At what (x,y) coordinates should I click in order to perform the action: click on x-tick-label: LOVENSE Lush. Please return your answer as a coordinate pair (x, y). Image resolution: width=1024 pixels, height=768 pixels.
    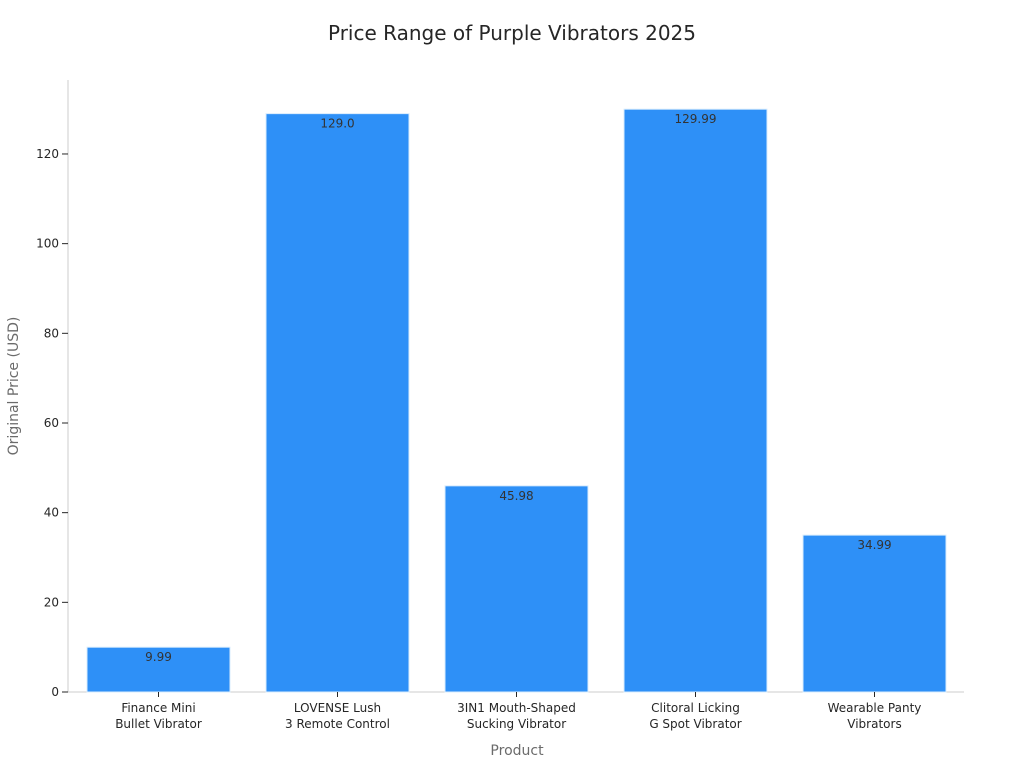
    Looking at the image, I should click on (337, 708).